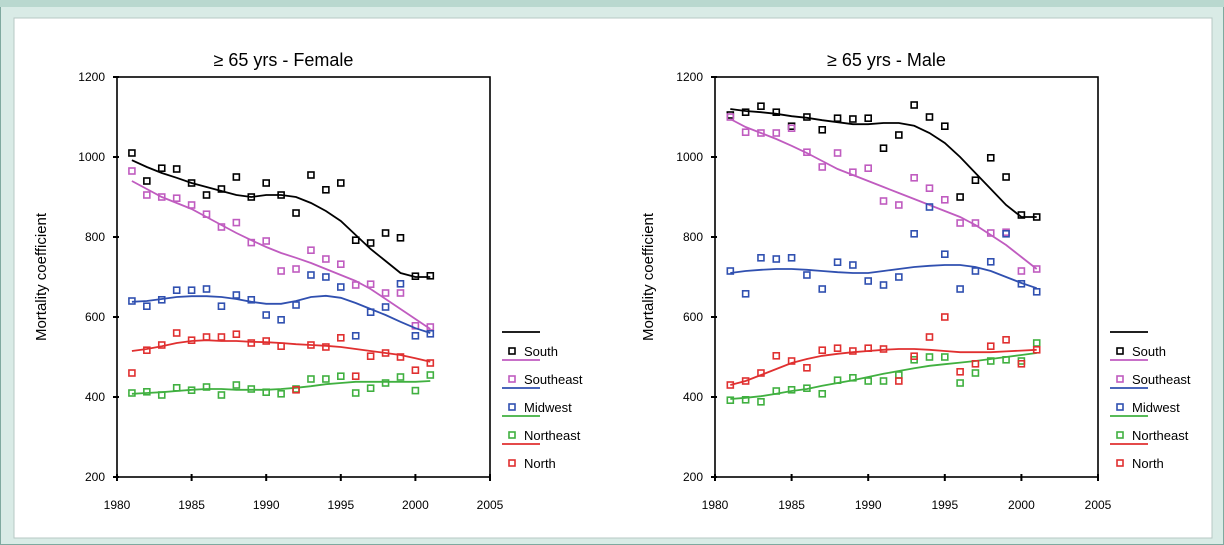 This screenshot has width=1224, height=545. Describe the element at coordinates (281, 249) in the screenshot. I see `series-southeast` at that location.